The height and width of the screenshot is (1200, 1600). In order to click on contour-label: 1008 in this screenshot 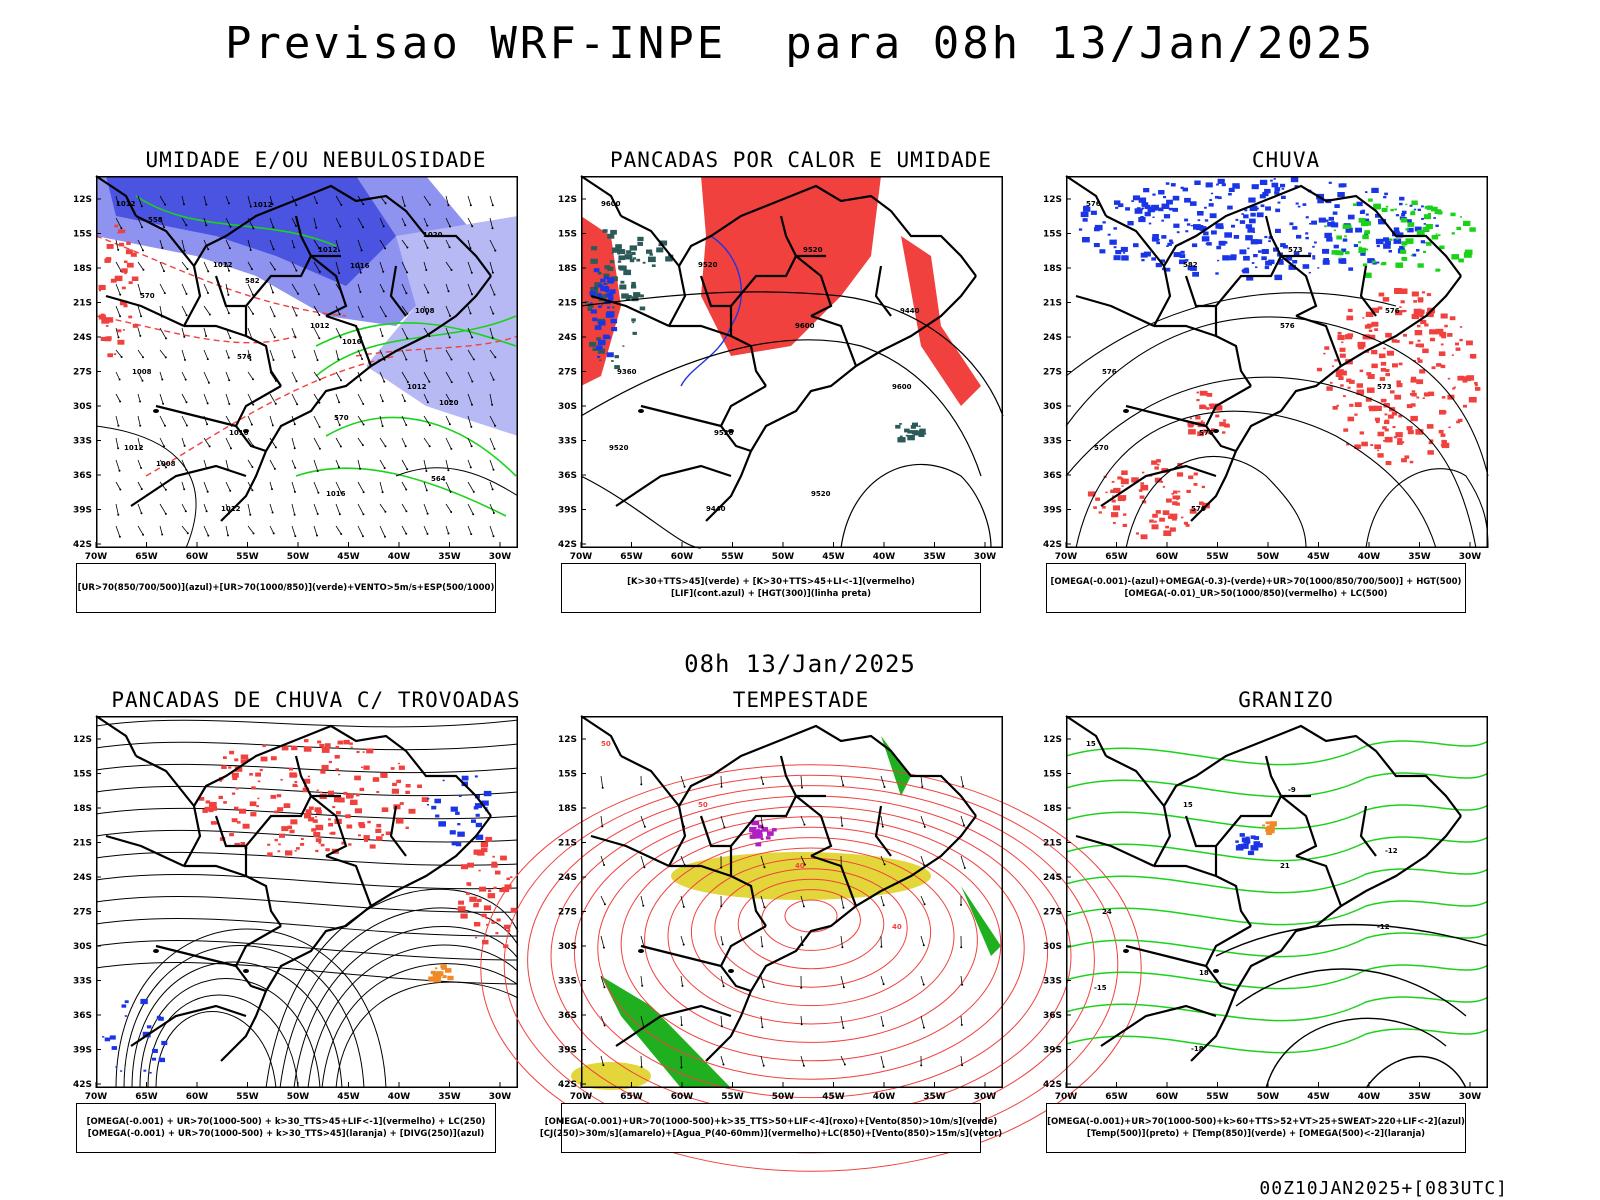, I will do `click(166, 464)`.